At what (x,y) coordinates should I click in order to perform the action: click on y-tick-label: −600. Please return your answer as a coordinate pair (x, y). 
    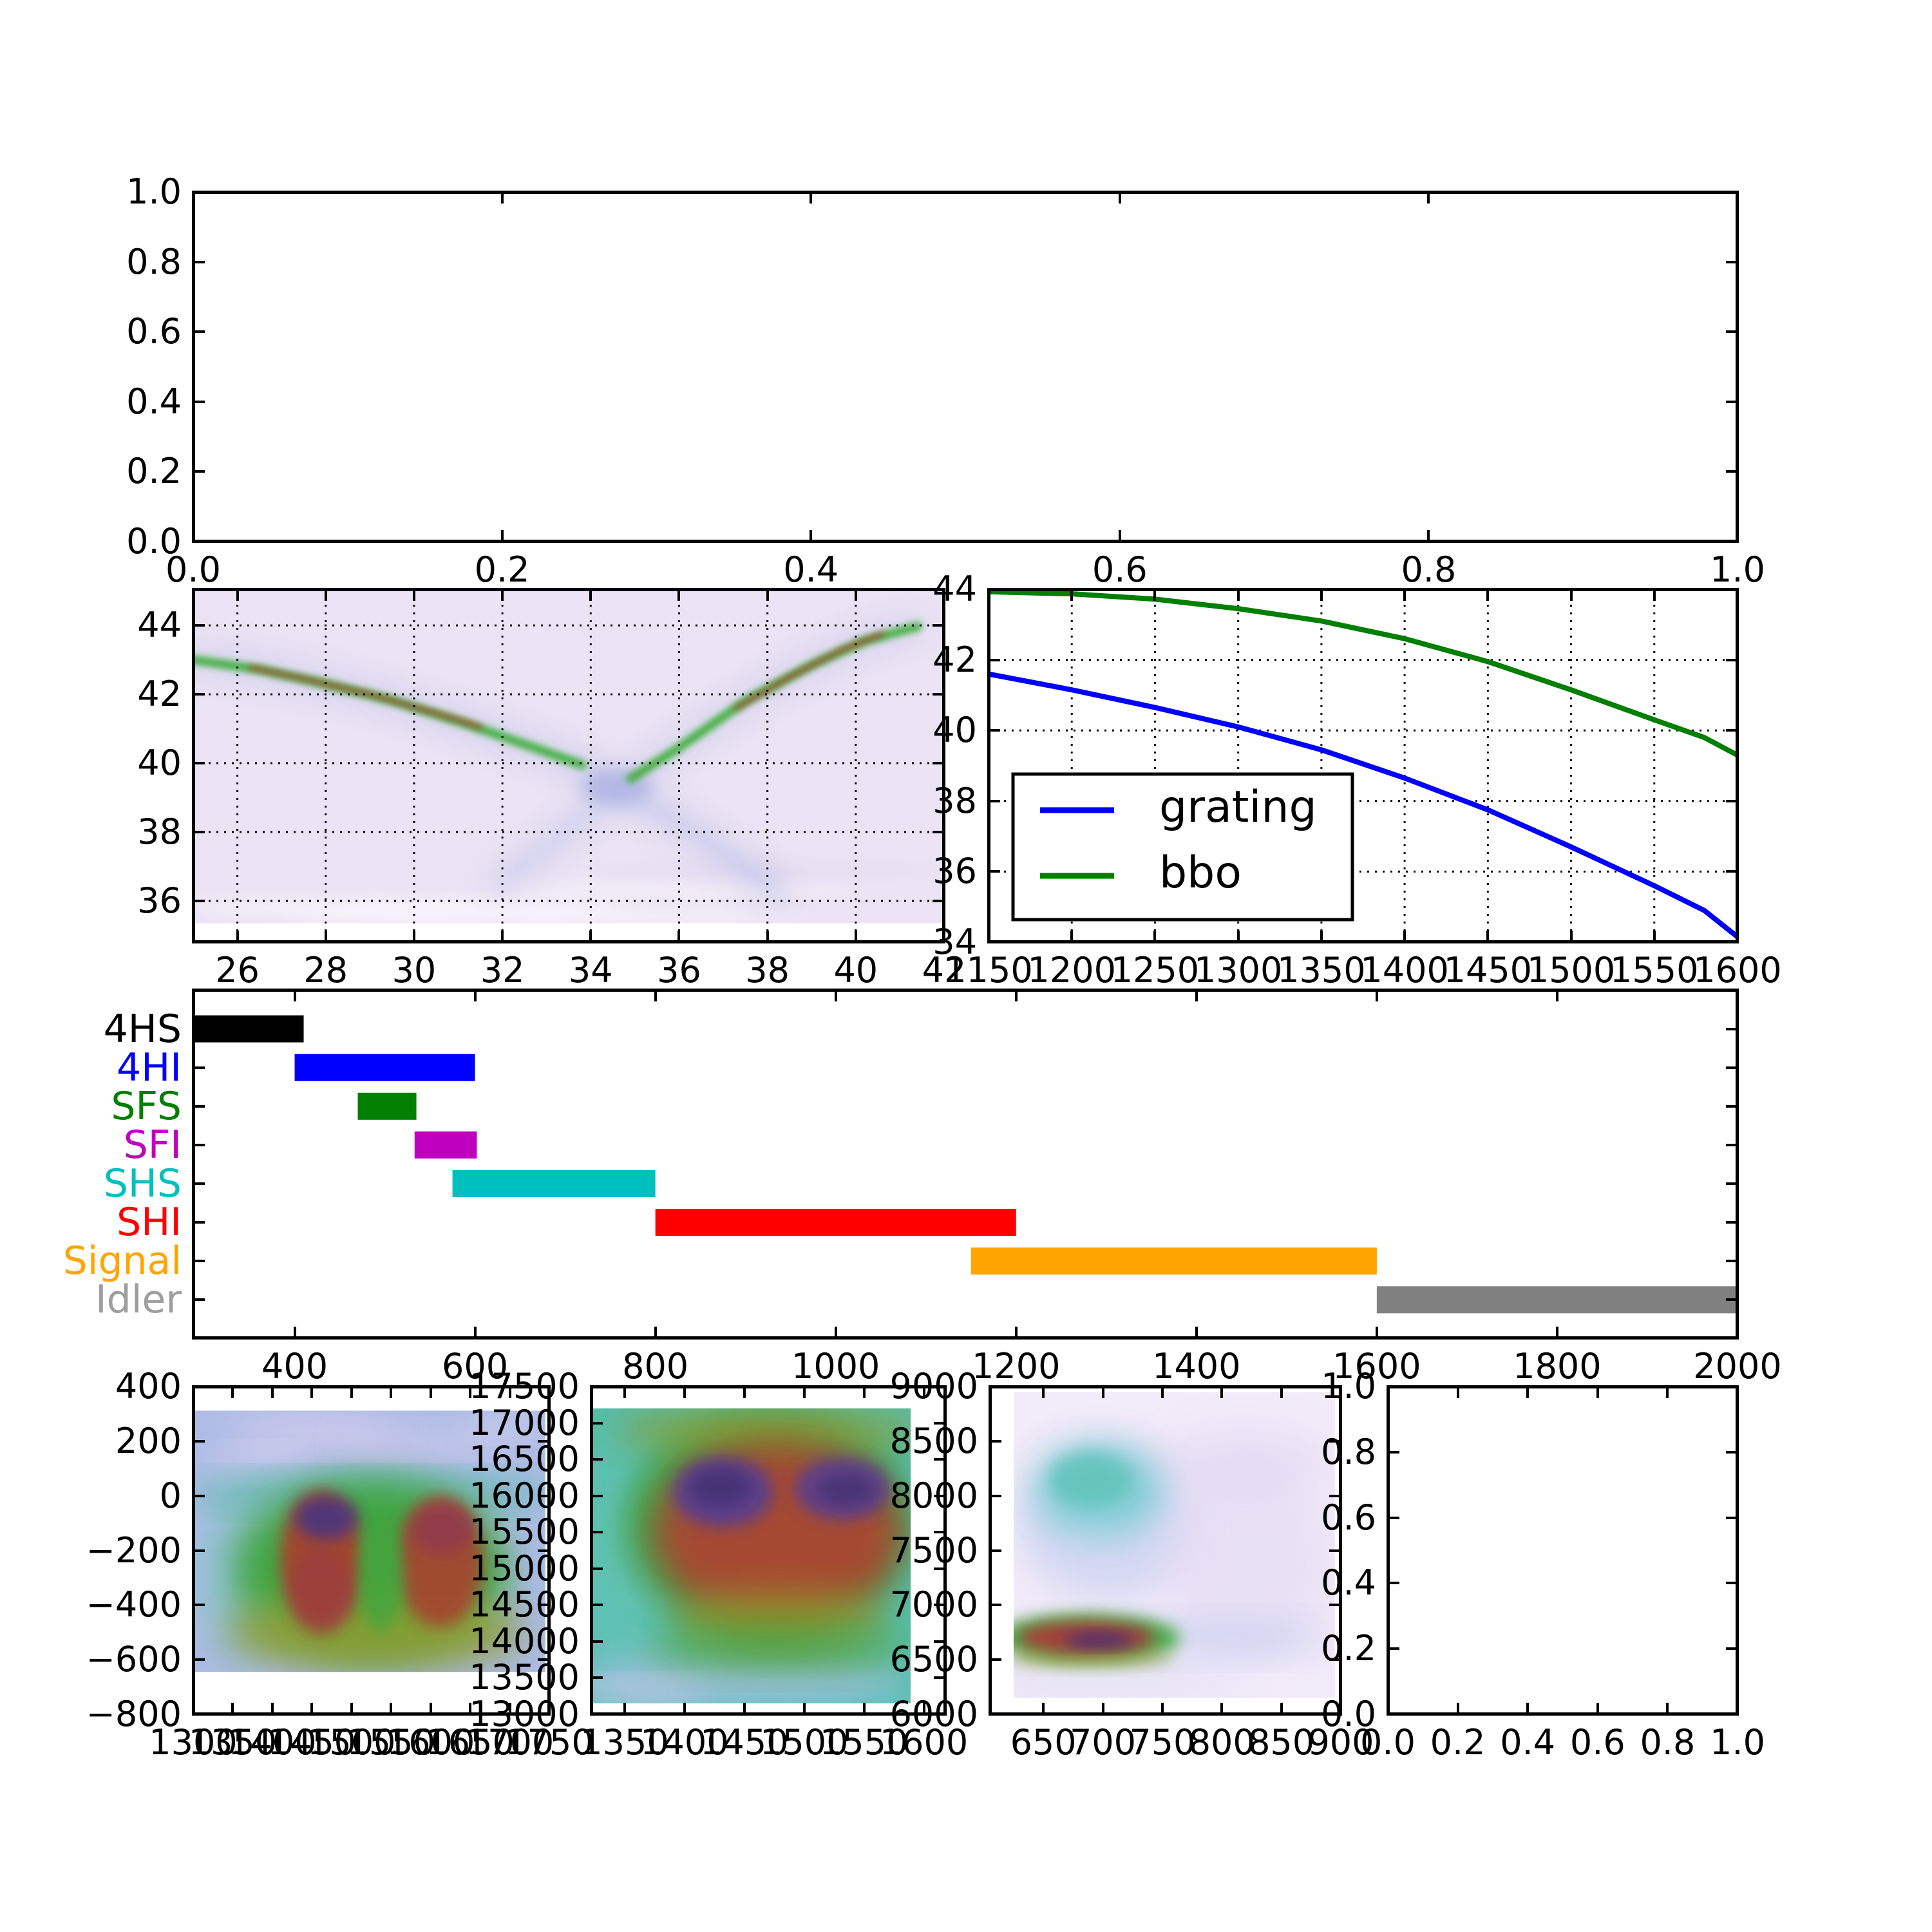
    Looking at the image, I should click on (134, 1659).